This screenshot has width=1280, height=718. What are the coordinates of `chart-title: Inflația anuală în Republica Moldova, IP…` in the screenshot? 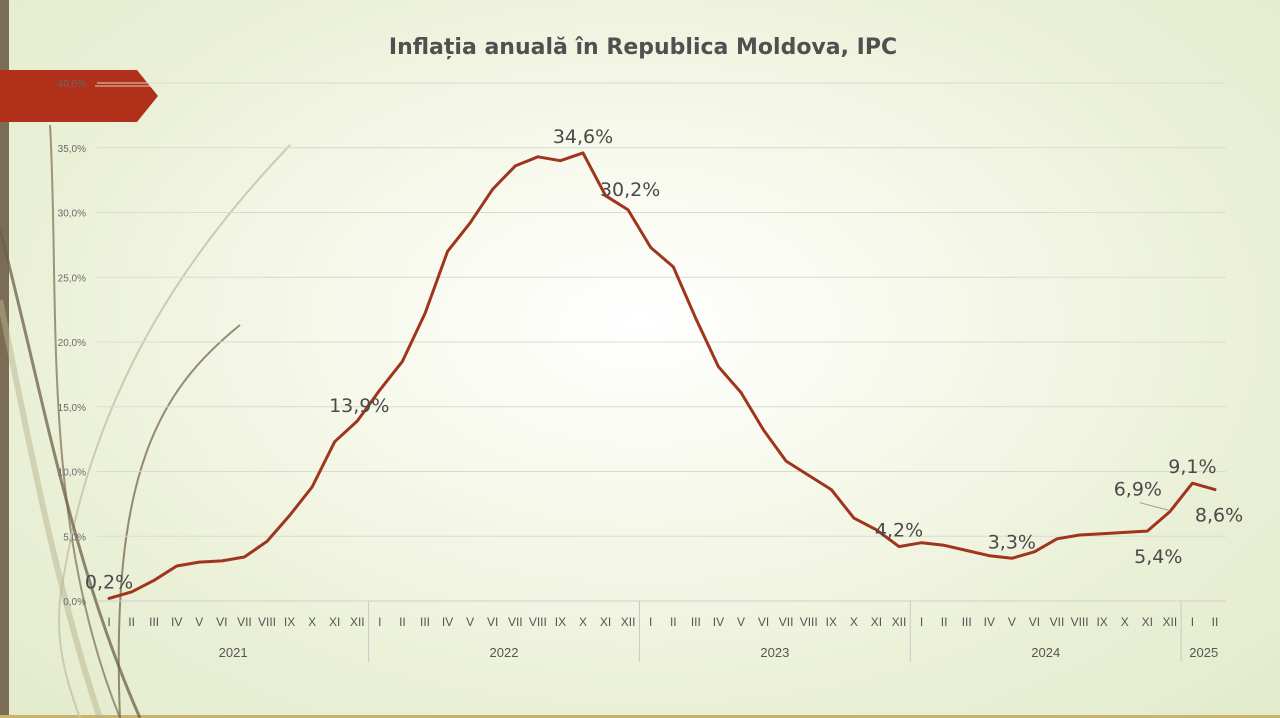 It's located at (643, 47).